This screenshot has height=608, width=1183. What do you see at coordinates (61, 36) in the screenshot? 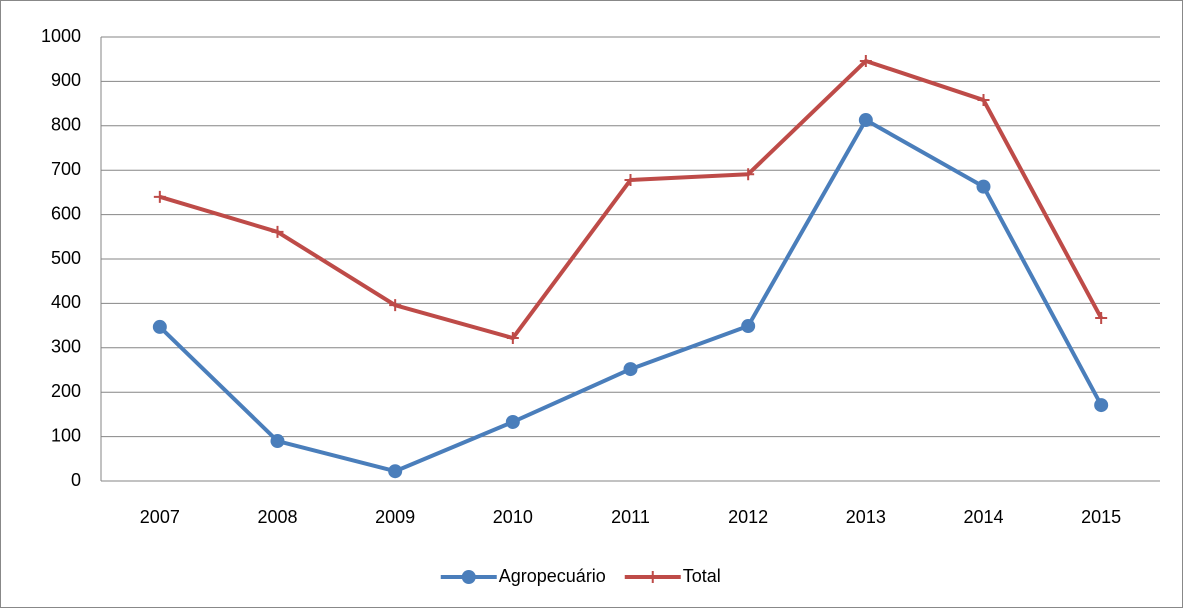
I see `y-tick-label: 1000` at bounding box center [61, 36].